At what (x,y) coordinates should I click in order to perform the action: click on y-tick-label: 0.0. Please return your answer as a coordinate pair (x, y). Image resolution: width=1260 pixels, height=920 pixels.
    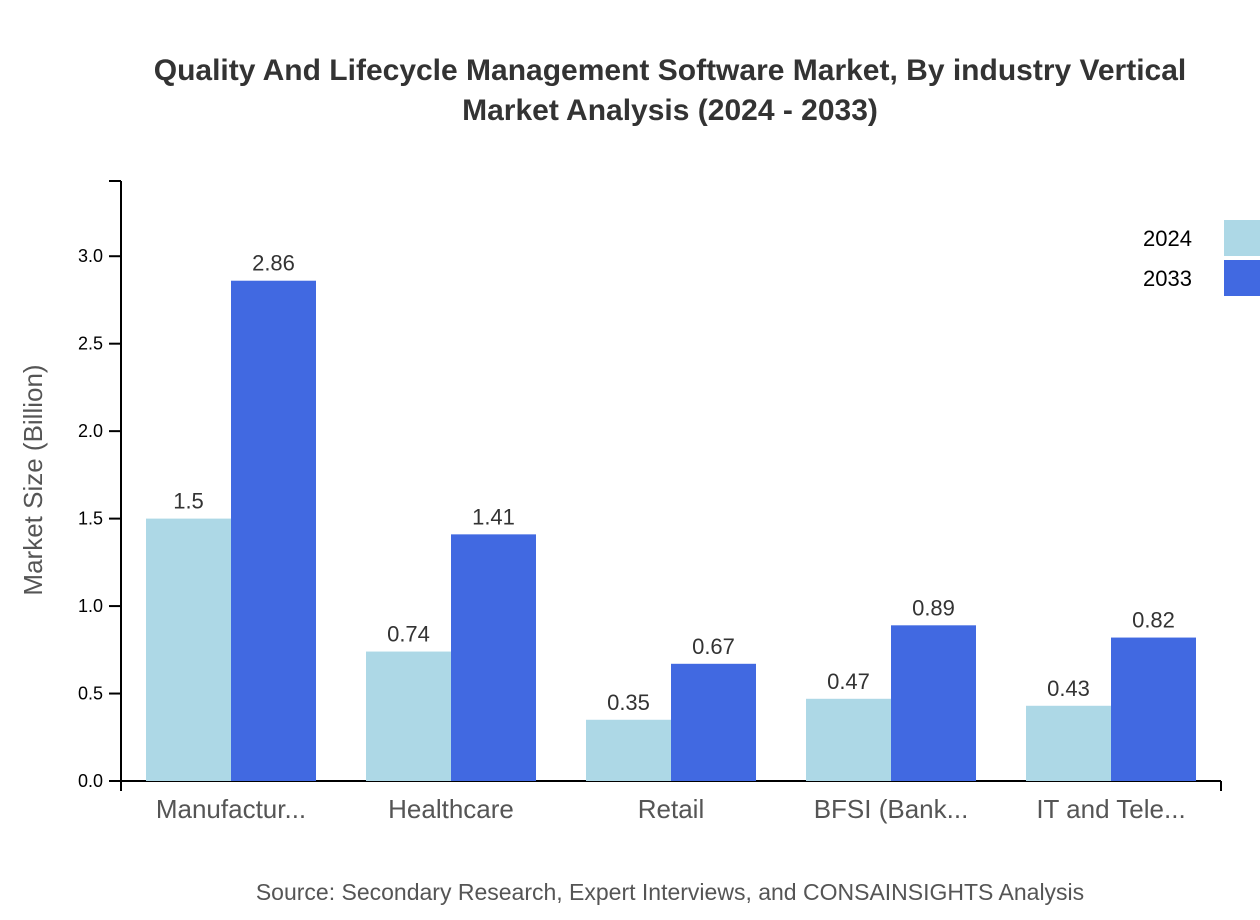
    Looking at the image, I should click on (90, 781).